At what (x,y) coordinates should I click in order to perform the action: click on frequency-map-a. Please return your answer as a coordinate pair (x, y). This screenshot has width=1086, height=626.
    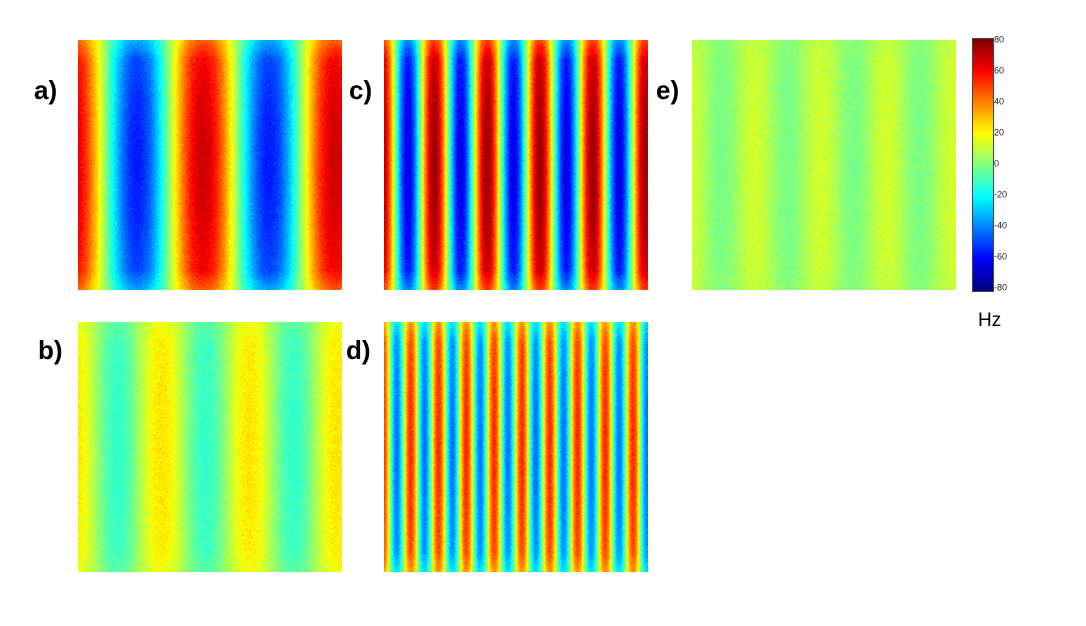
    Looking at the image, I should click on (210, 165).